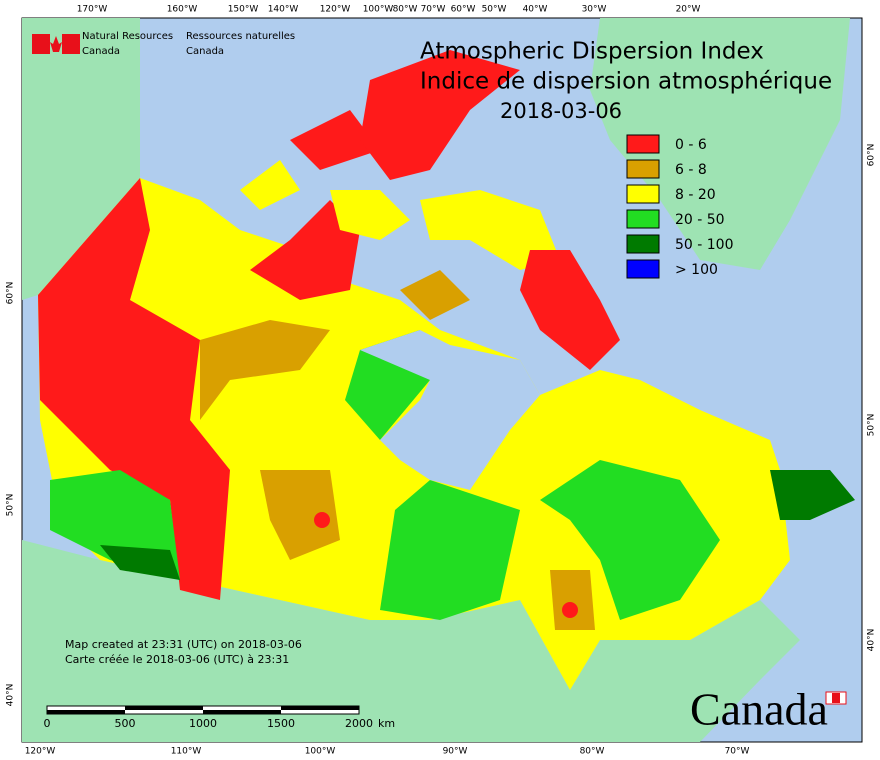  What do you see at coordinates (203, 710) in the screenshot?
I see `scale-bar` at bounding box center [203, 710].